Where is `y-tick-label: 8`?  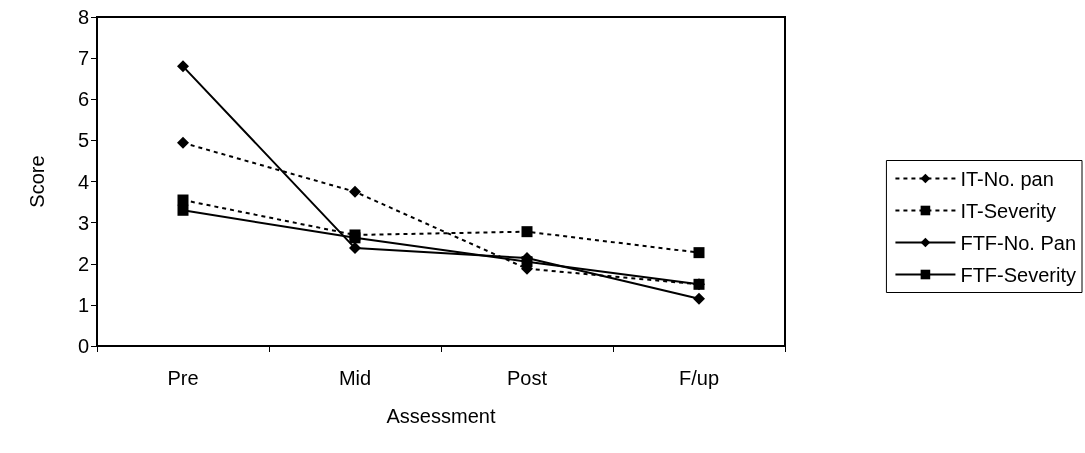 y-tick-label: 8 is located at coordinates (83, 17).